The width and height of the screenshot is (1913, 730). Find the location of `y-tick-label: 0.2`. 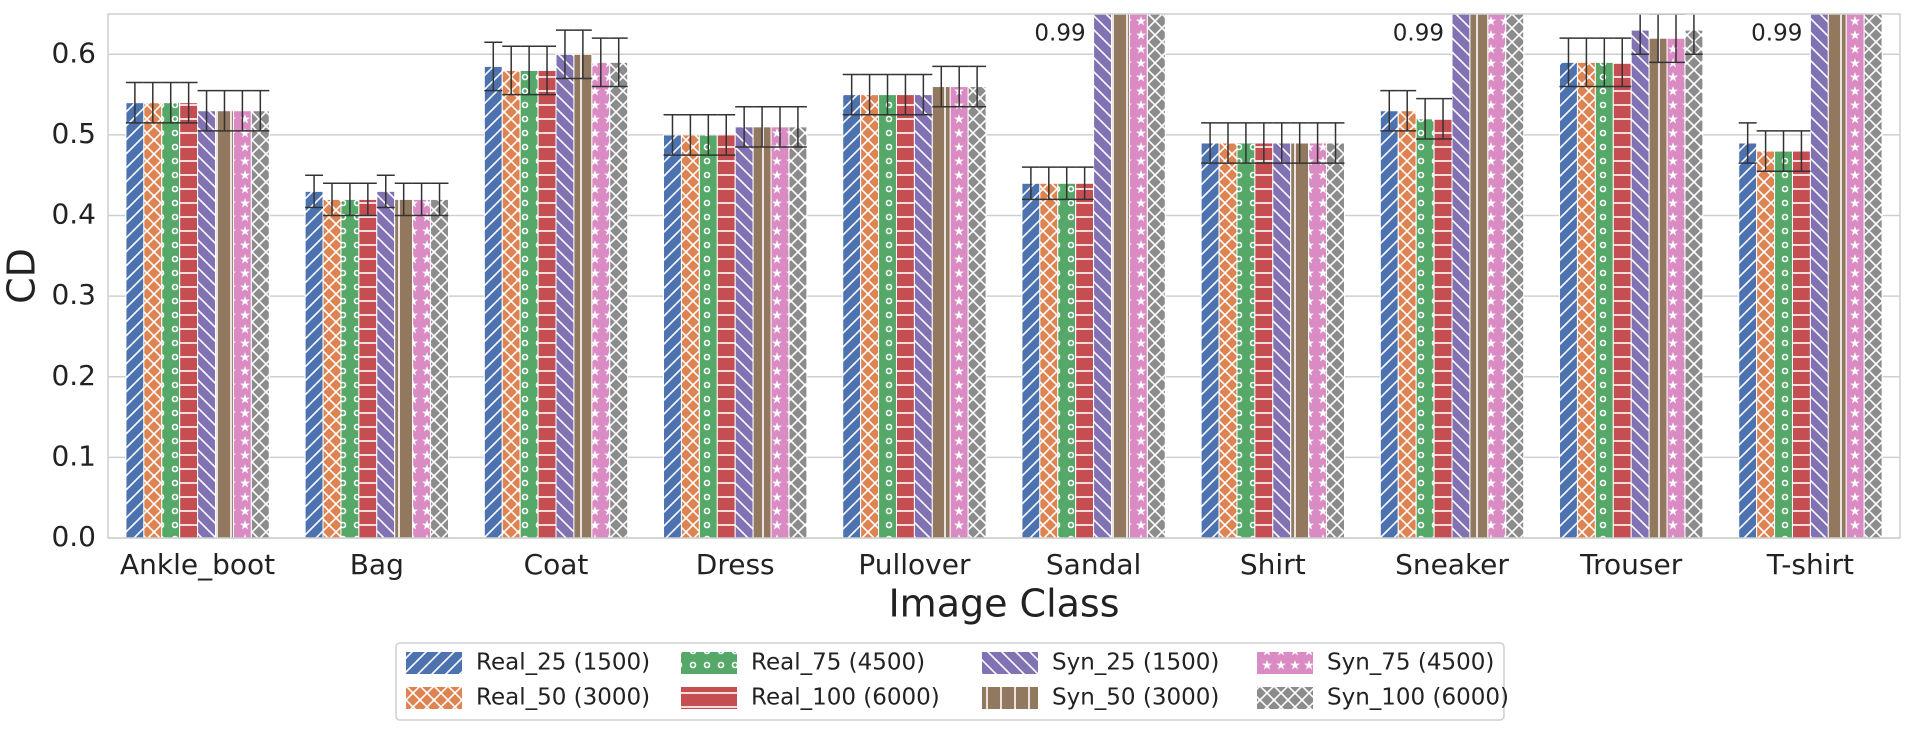

y-tick-label: 0.2 is located at coordinates (73, 375).